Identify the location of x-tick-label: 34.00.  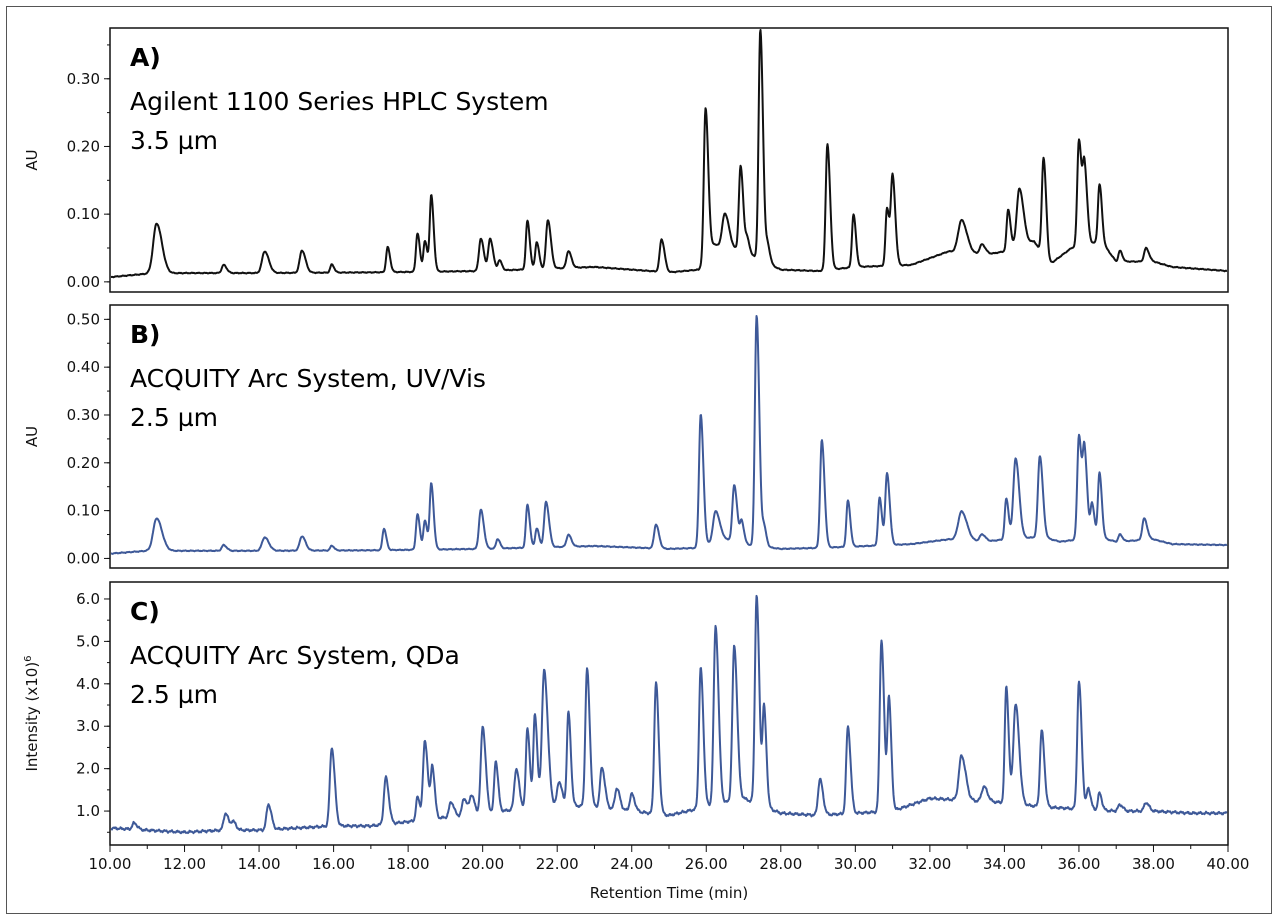
(1004, 864).